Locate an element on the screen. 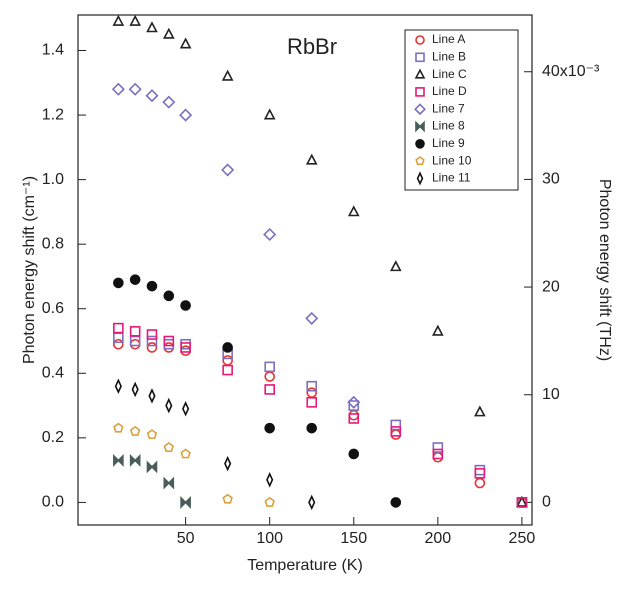 The image size is (622, 590). chart-title: RbBr is located at coordinates (312, 46).